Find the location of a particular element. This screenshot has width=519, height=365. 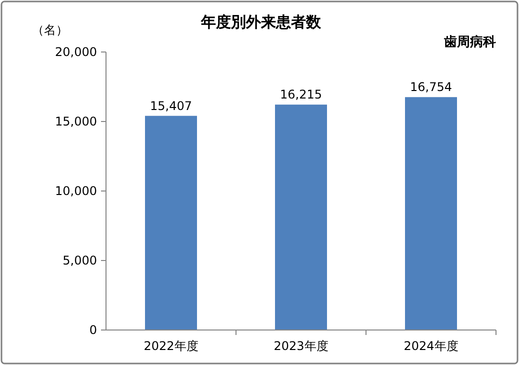

x-tick-label: 2024年度 is located at coordinates (431, 346).